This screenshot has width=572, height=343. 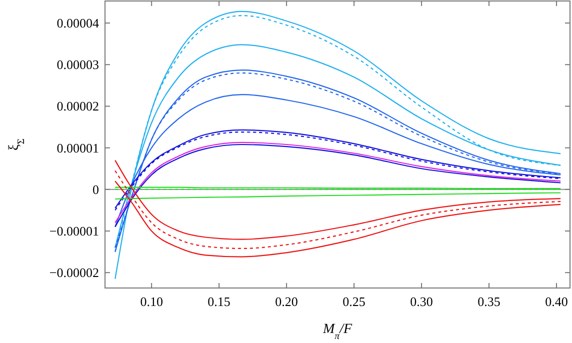 I want to click on y-tick-label: 0.00004, so click(x=78, y=23).